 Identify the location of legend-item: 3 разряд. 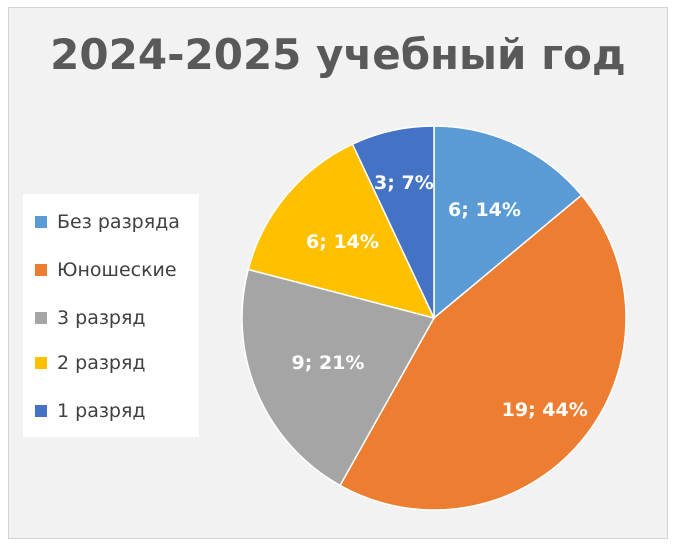
(90, 318).